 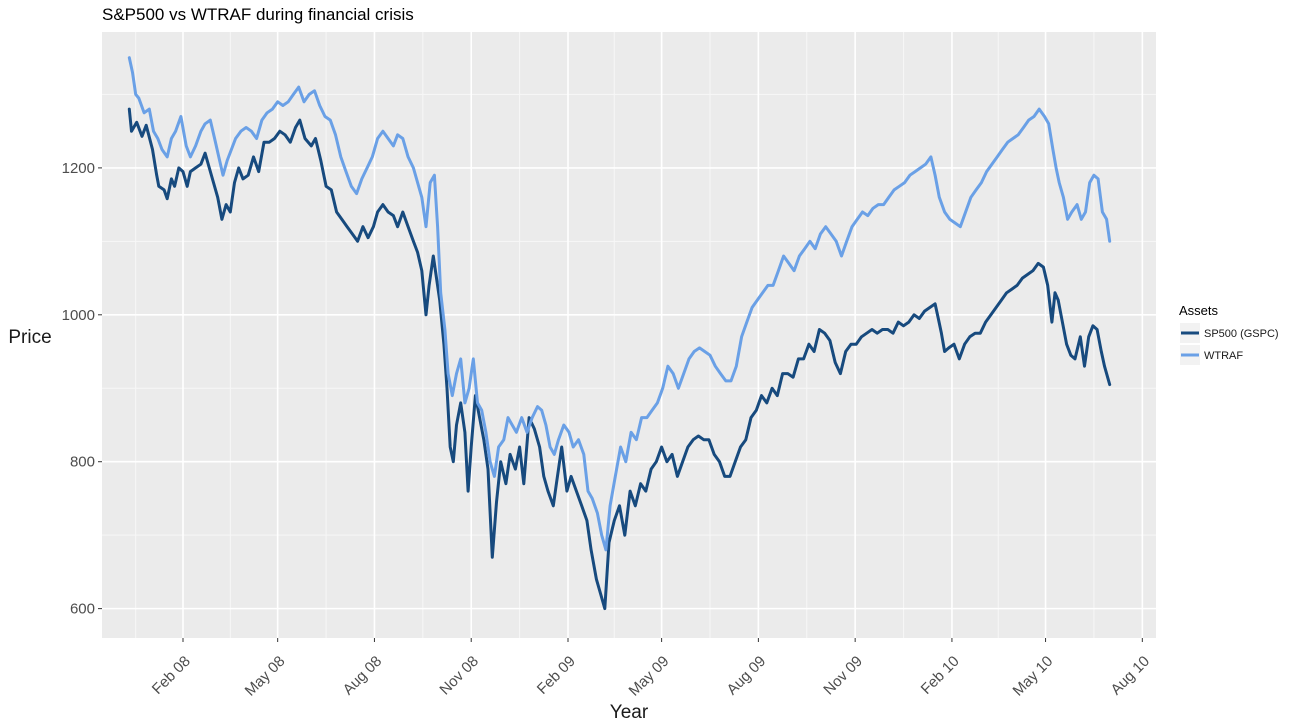 I want to click on x-tick-label: Nov 08, so click(x=459, y=676).